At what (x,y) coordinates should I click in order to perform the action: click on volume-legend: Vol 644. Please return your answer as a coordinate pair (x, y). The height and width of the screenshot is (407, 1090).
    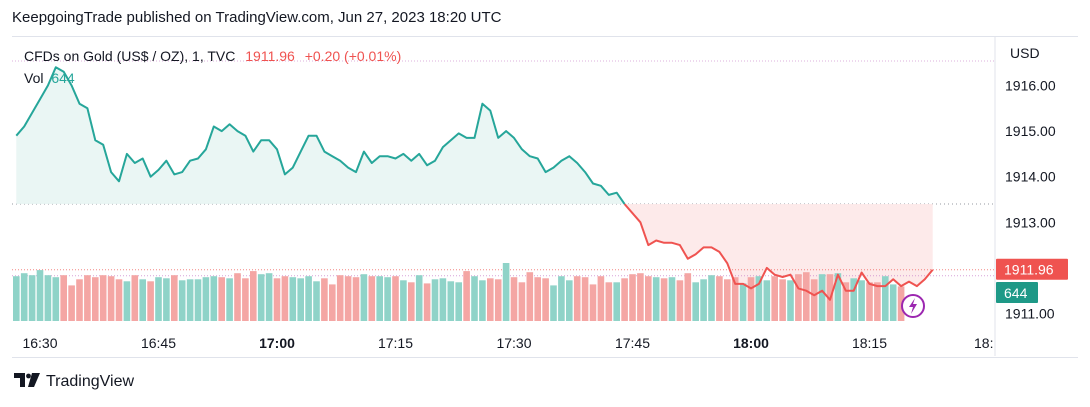
    Looking at the image, I should click on (49, 78).